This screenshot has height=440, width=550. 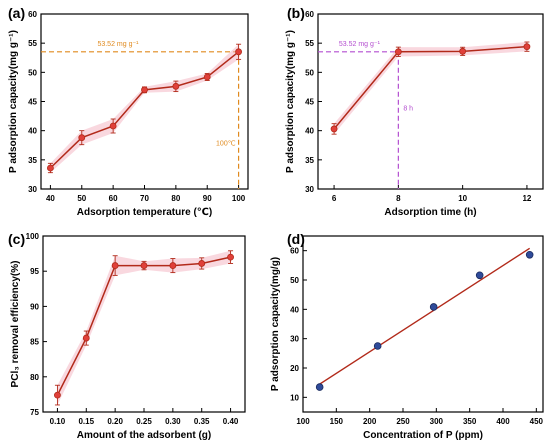 I want to click on x-tick-label: 8, so click(x=398, y=198).